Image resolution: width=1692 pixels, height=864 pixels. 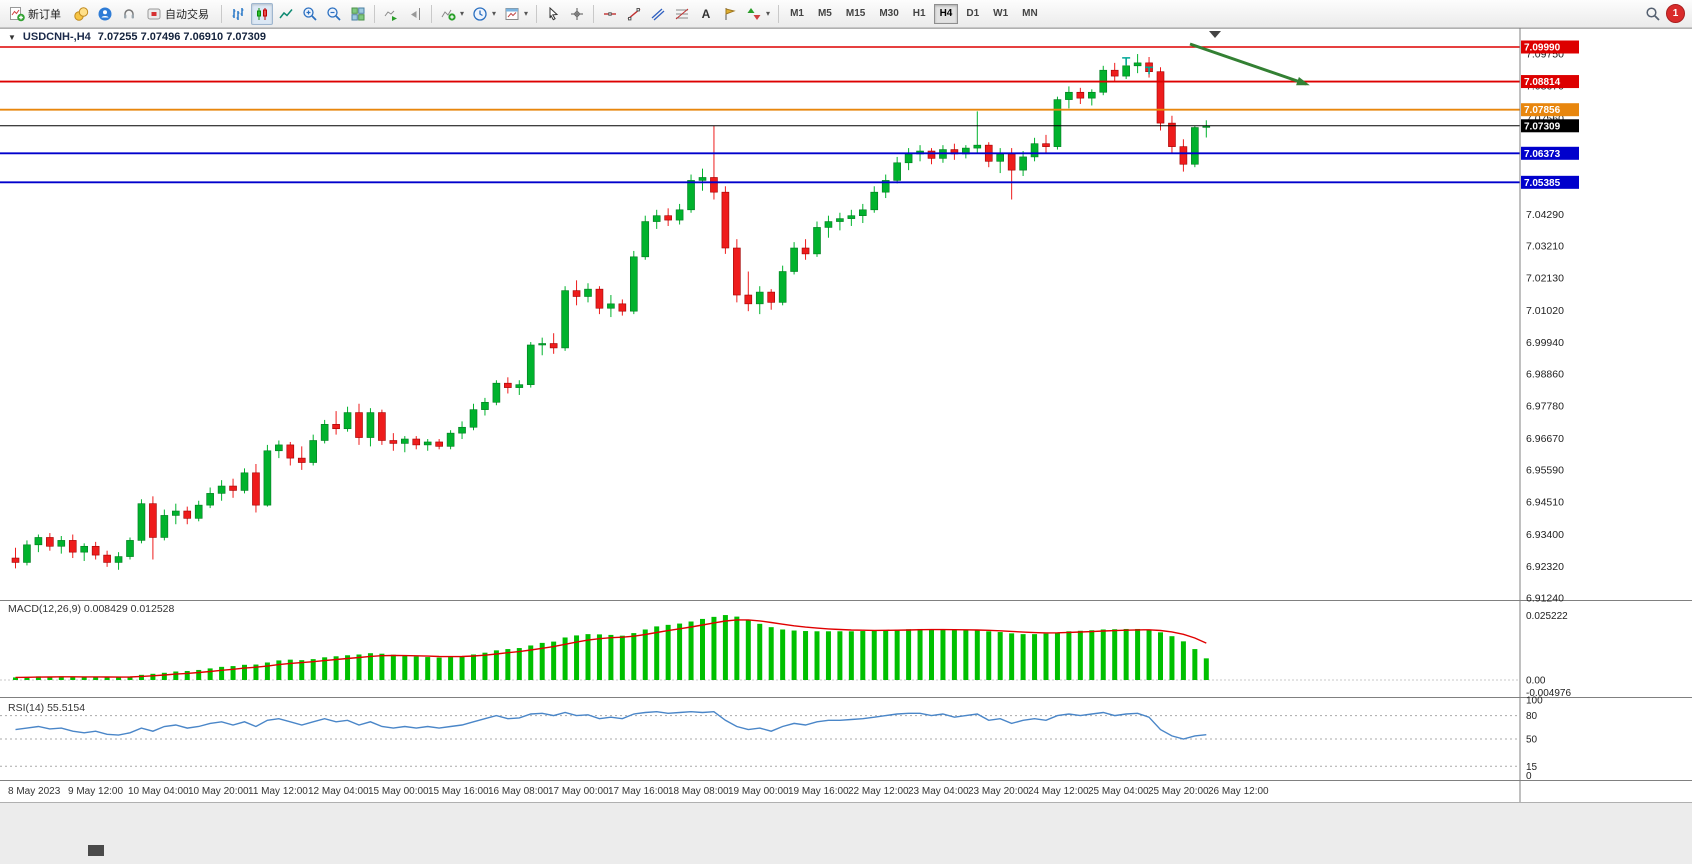 I want to click on line-chart-button, so click(x=286, y=14).